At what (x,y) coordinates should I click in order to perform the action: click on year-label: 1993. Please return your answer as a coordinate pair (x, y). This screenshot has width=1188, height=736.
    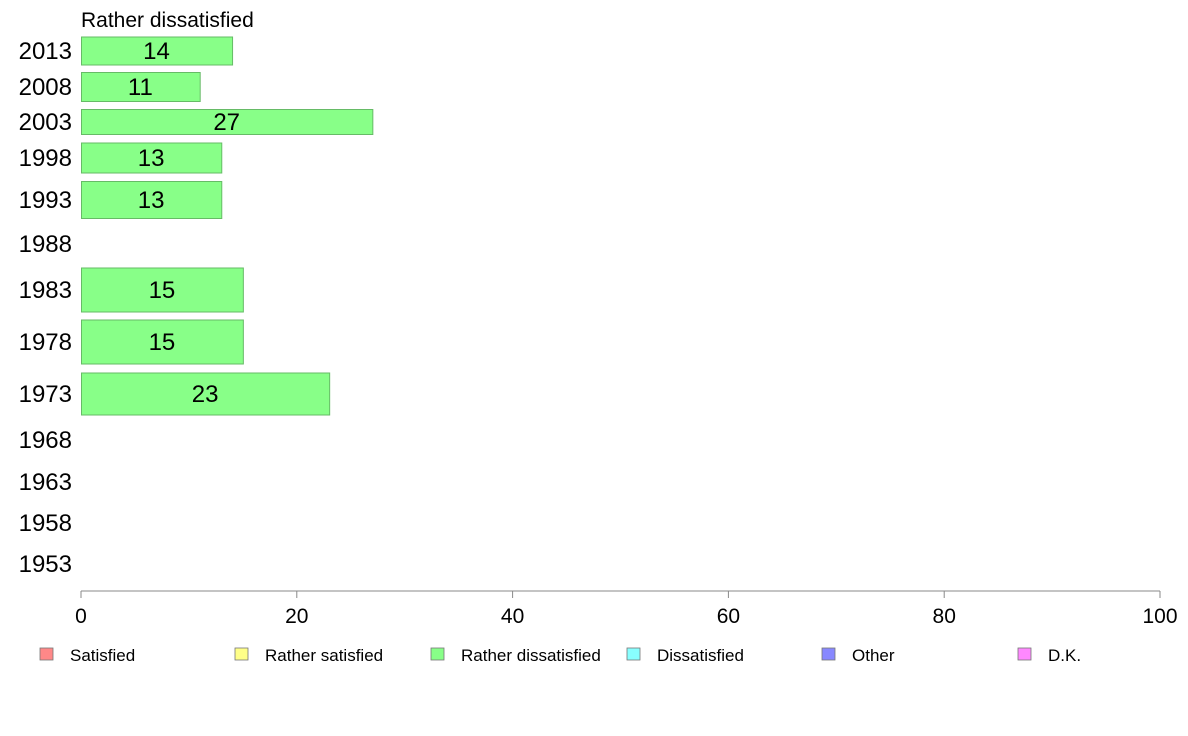
    Looking at the image, I should click on (45, 200).